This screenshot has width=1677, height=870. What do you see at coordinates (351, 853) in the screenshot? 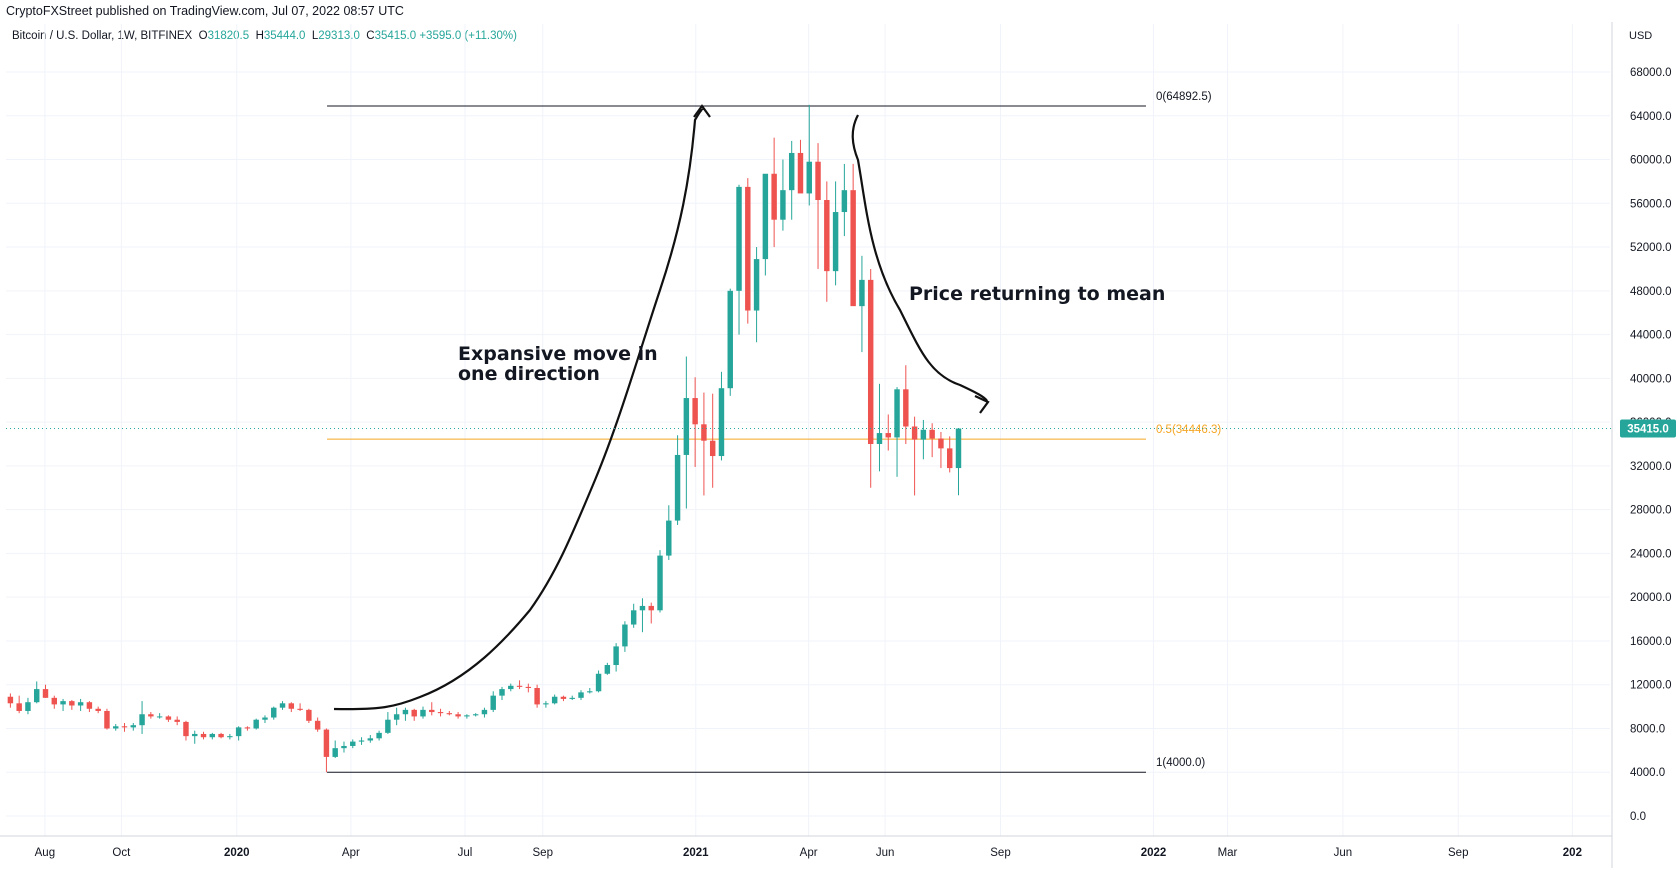
I see `x-tick-label: Apr` at bounding box center [351, 853].